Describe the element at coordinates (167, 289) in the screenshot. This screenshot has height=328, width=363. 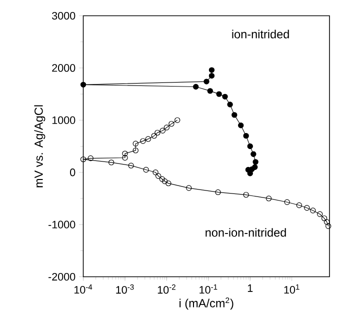
I see `x-tick-label: 10$^{-2}$` at that location.